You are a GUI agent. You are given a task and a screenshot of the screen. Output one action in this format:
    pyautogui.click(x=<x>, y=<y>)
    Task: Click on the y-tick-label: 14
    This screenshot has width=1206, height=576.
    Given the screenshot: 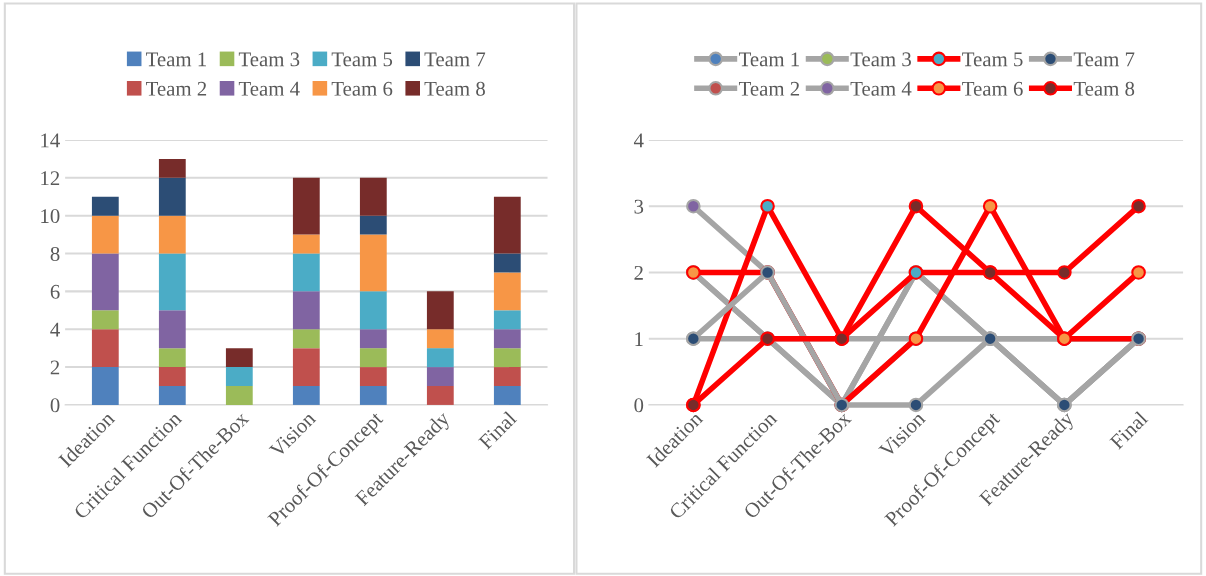 What is the action you would take?
    pyautogui.click(x=50, y=140)
    